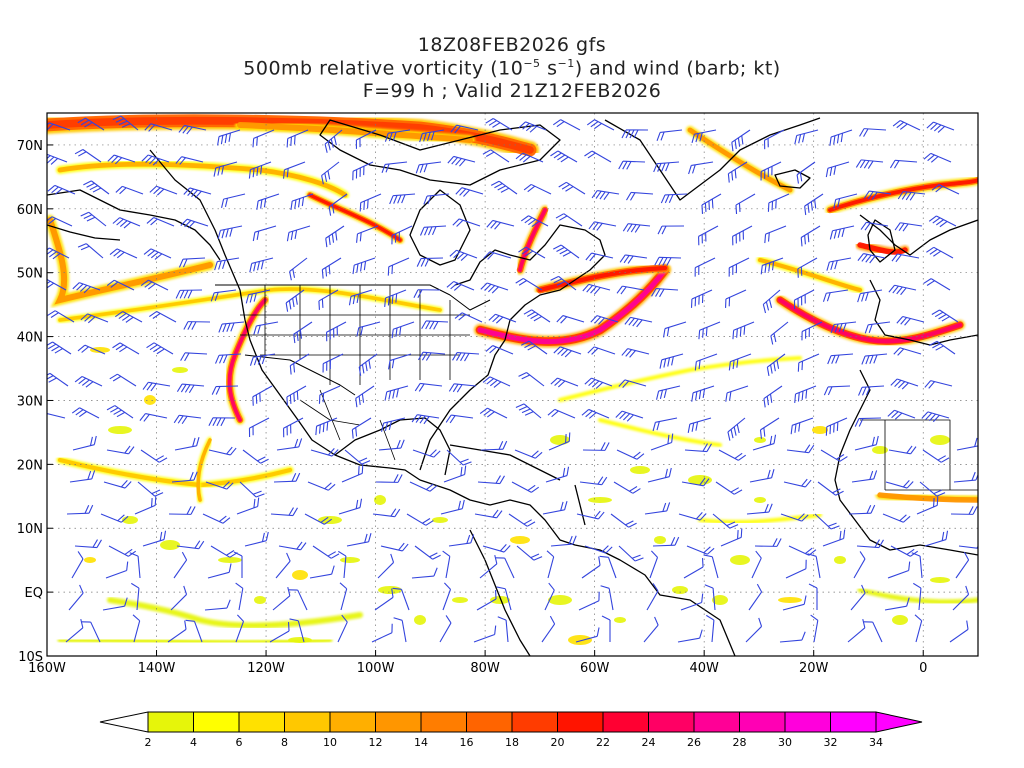 Image resolution: width=1024 pixels, height=768 pixels. What do you see at coordinates (157, 668) in the screenshot?
I see `lon-tick-label: 140W` at bounding box center [157, 668].